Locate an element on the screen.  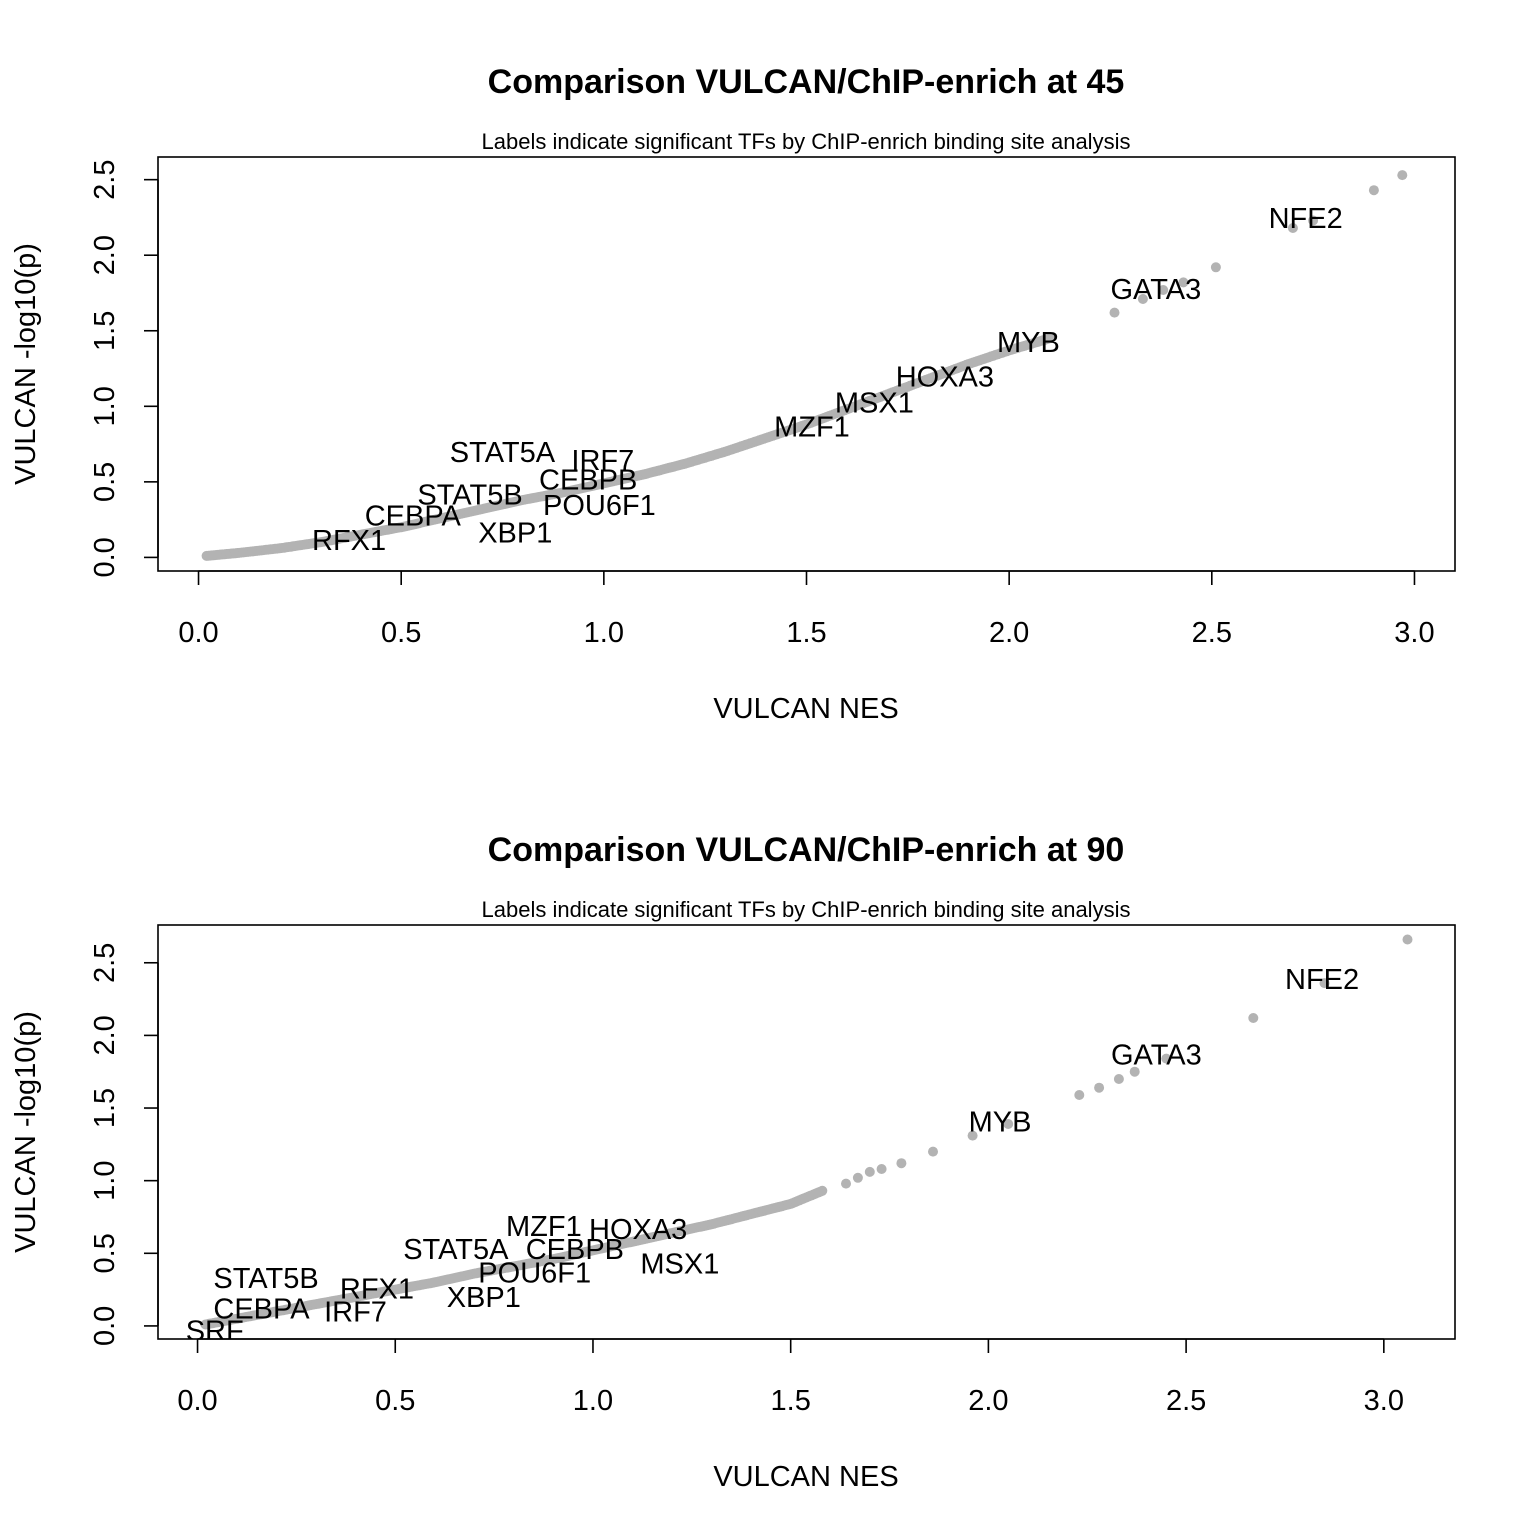
chart-title: Comparison VULCAN/ChIP-enrich at 45 is located at coordinates (806, 82).